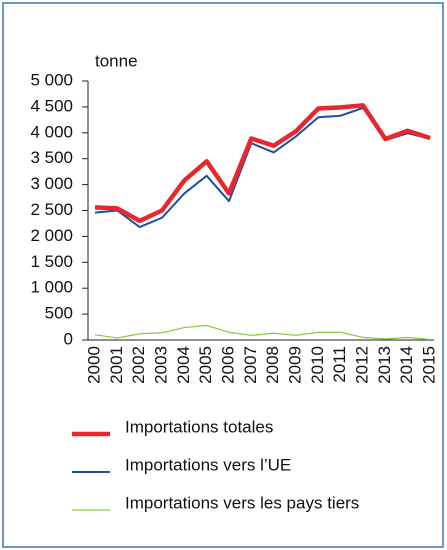 The image size is (447, 550). I want to click on y-tick-label: 2 500, so click(51, 209).